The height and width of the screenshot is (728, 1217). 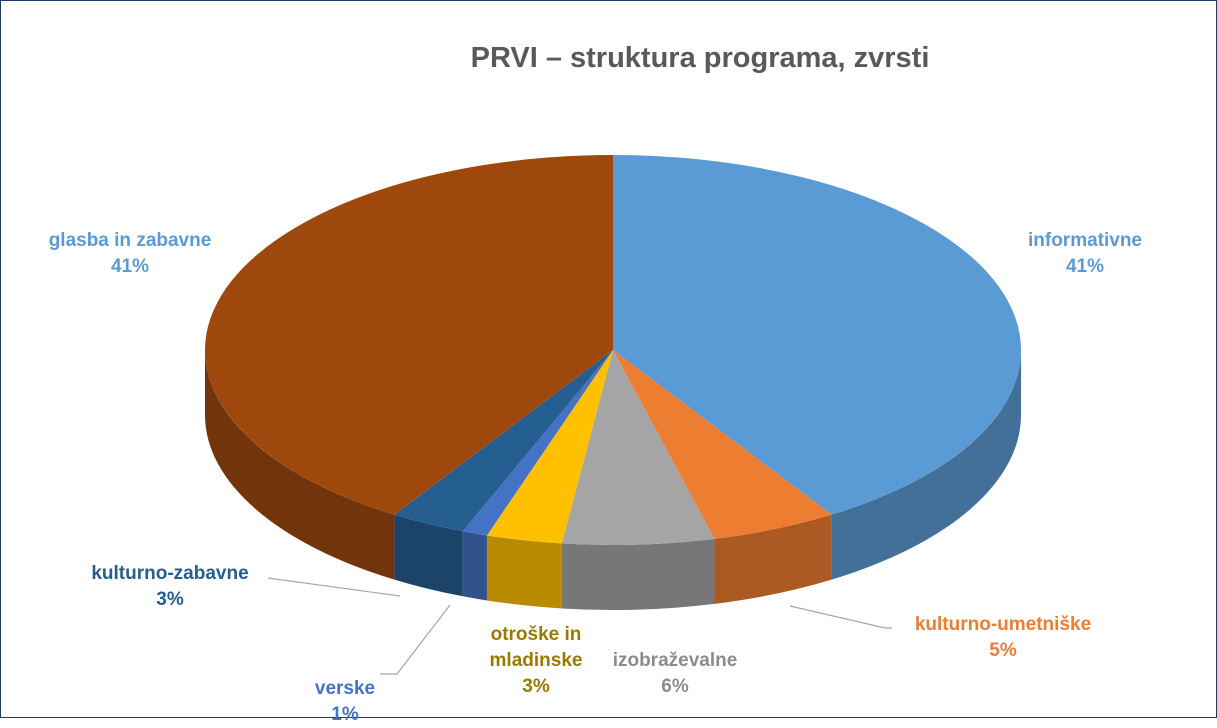 What do you see at coordinates (1085, 254) in the screenshot?
I see `data-label: informativne 41%` at bounding box center [1085, 254].